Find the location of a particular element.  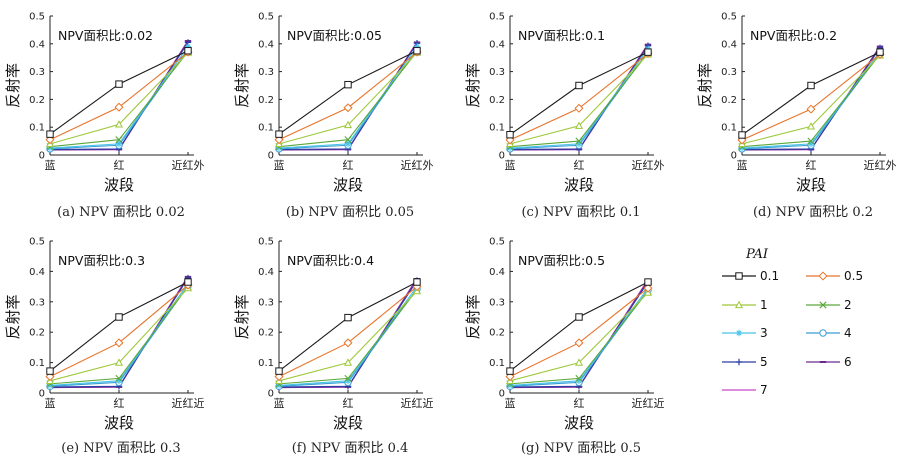

legend-title: PAI is located at coordinates (757, 254).